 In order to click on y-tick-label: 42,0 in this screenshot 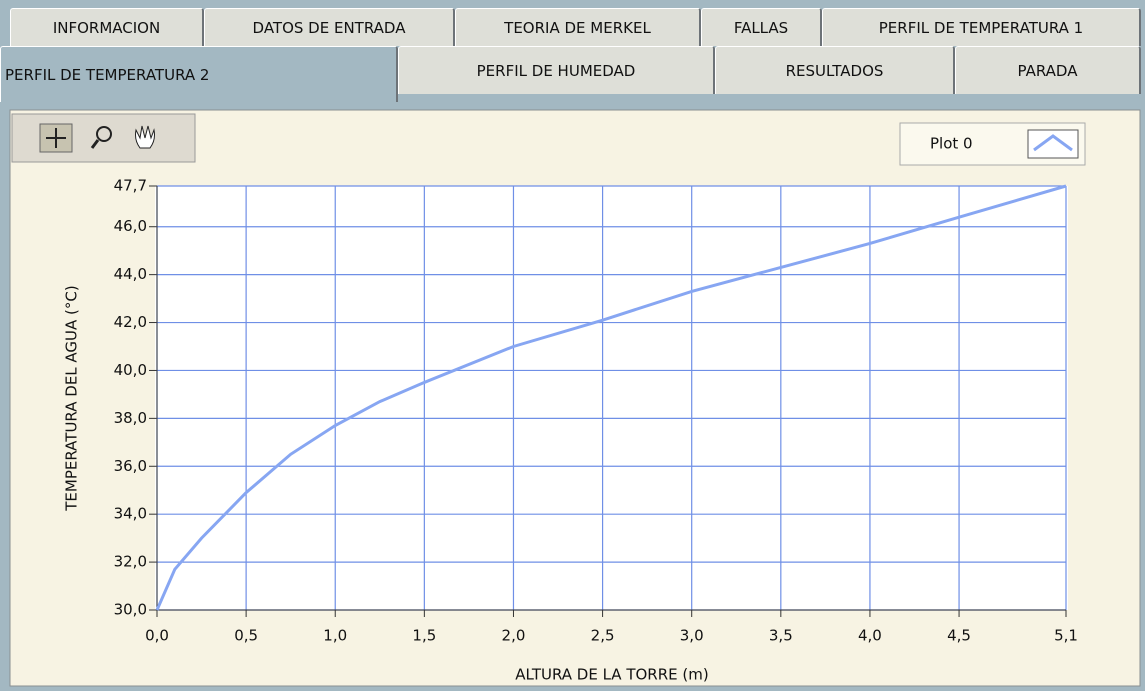, I will do `click(130, 322)`.